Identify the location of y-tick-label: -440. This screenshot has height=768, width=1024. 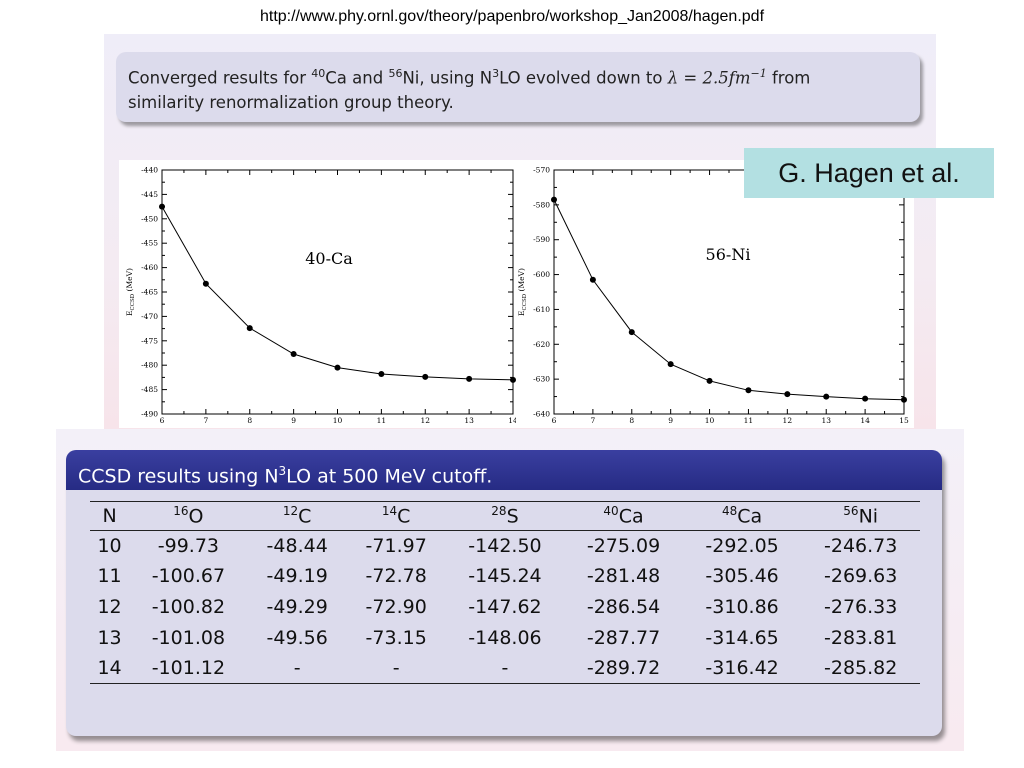
(149, 170).